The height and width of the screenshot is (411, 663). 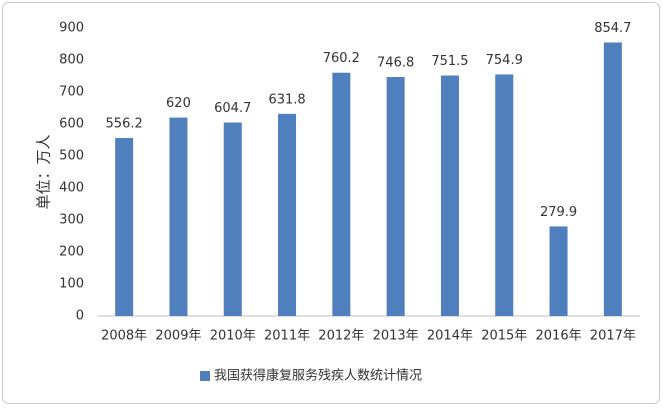 I want to click on x-tick-label: 2017年, so click(x=613, y=336).